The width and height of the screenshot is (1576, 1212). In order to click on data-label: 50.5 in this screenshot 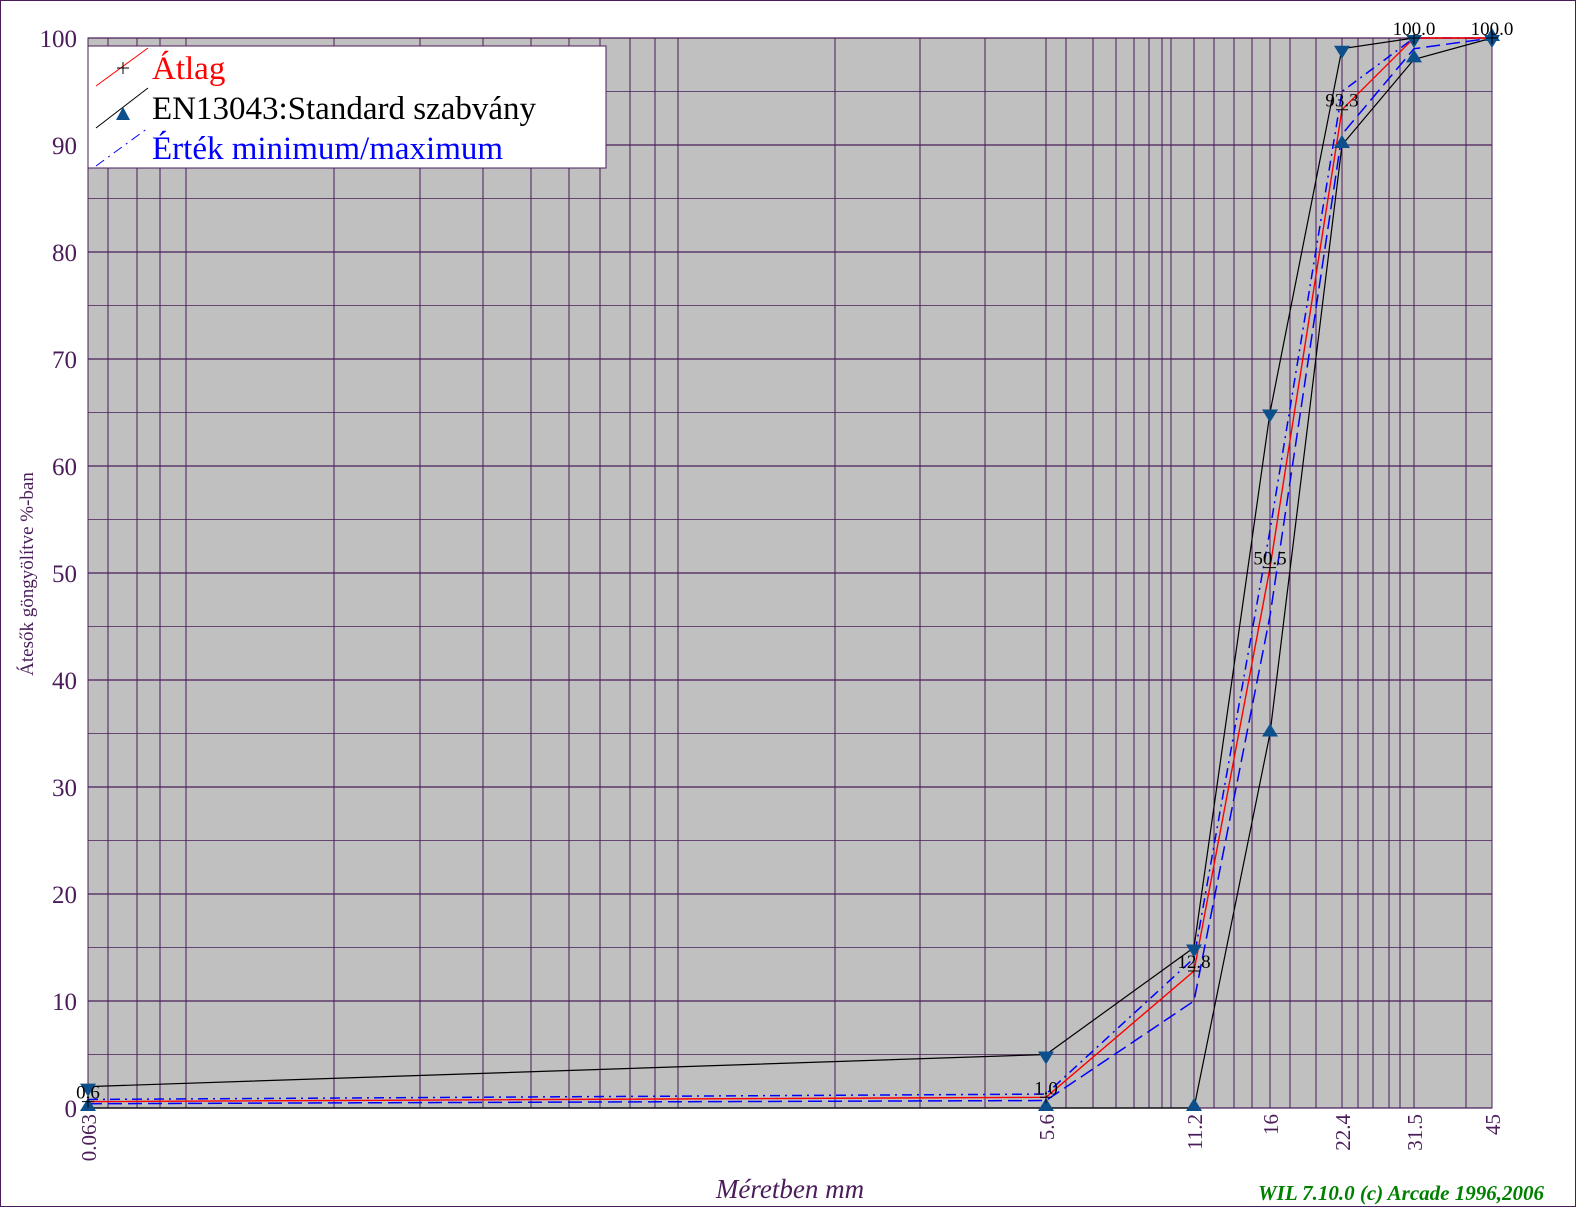, I will do `click(1269, 559)`.